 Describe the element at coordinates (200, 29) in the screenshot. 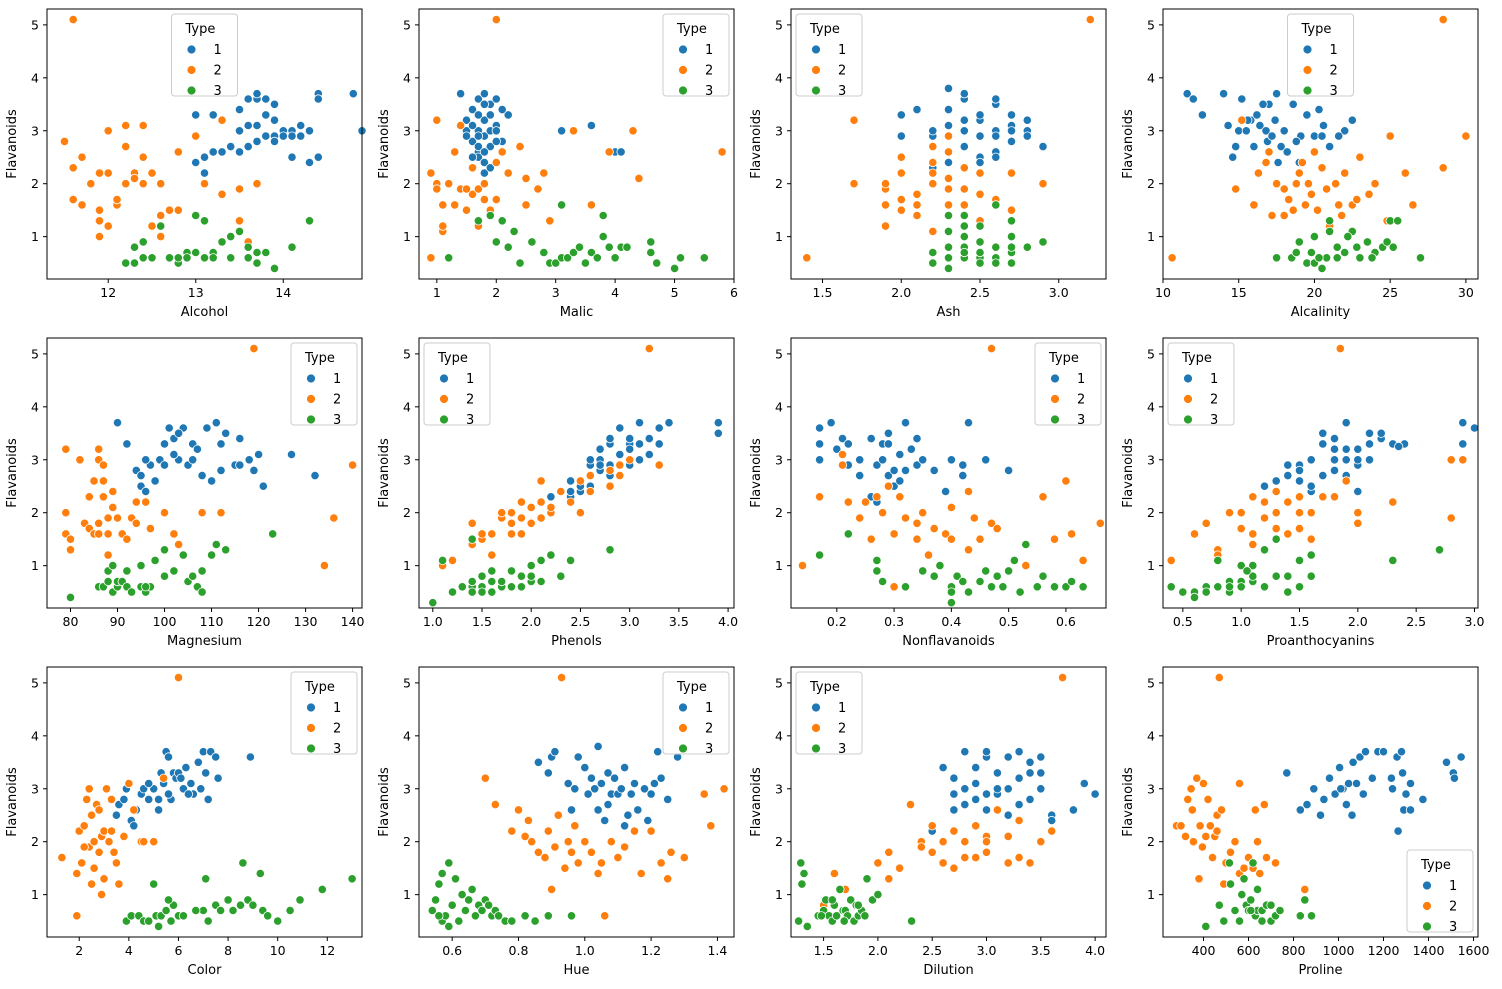

I see `legend-title: Type` at that location.